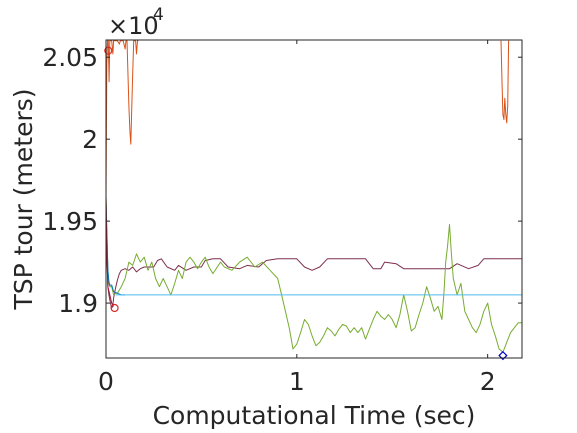 The height and width of the screenshot is (433, 577). Describe the element at coordinates (314, 415) in the screenshot. I see `x-axis-label: Computational Time (sec)` at that location.